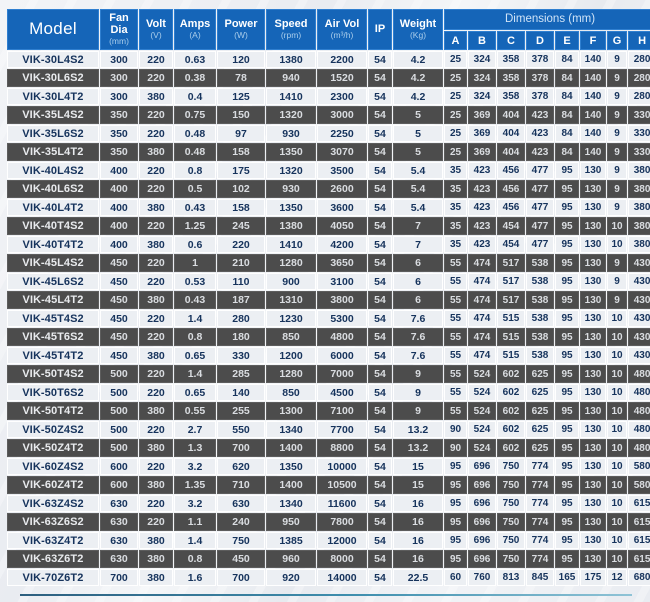 The height and width of the screenshot is (602, 650). What do you see at coordinates (53, 133) in the screenshot?
I see `cell-model: VIK-35L6S2` at bounding box center [53, 133].